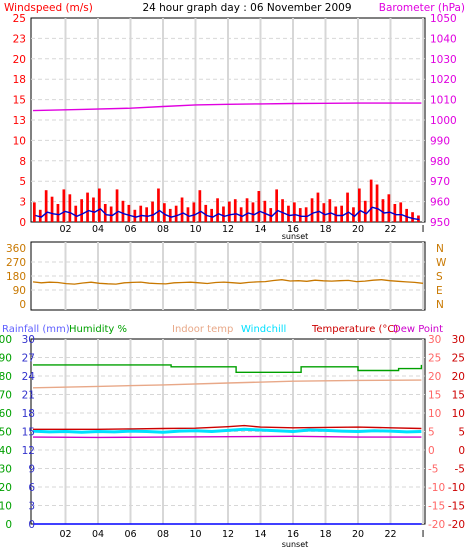 This screenshot has width=468, height=557. What do you see at coordinates (8, 525) in the screenshot?
I see `humidity-tick-label: 0` at bounding box center [8, 525].